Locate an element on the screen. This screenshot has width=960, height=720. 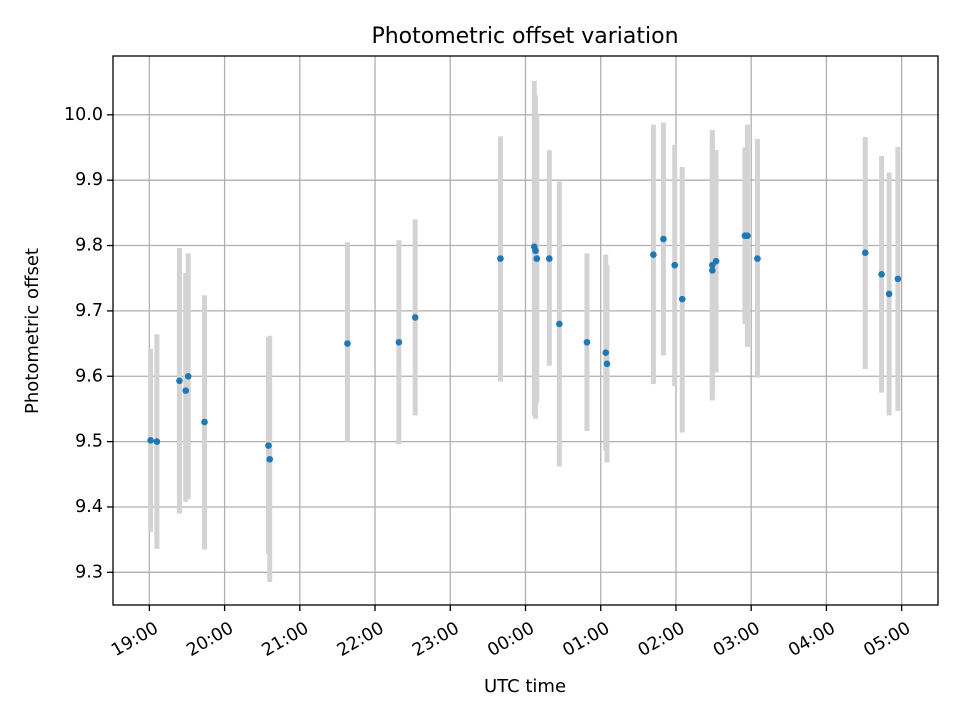
y-tick-label: 9.8 is located at coordinates (89, 246).